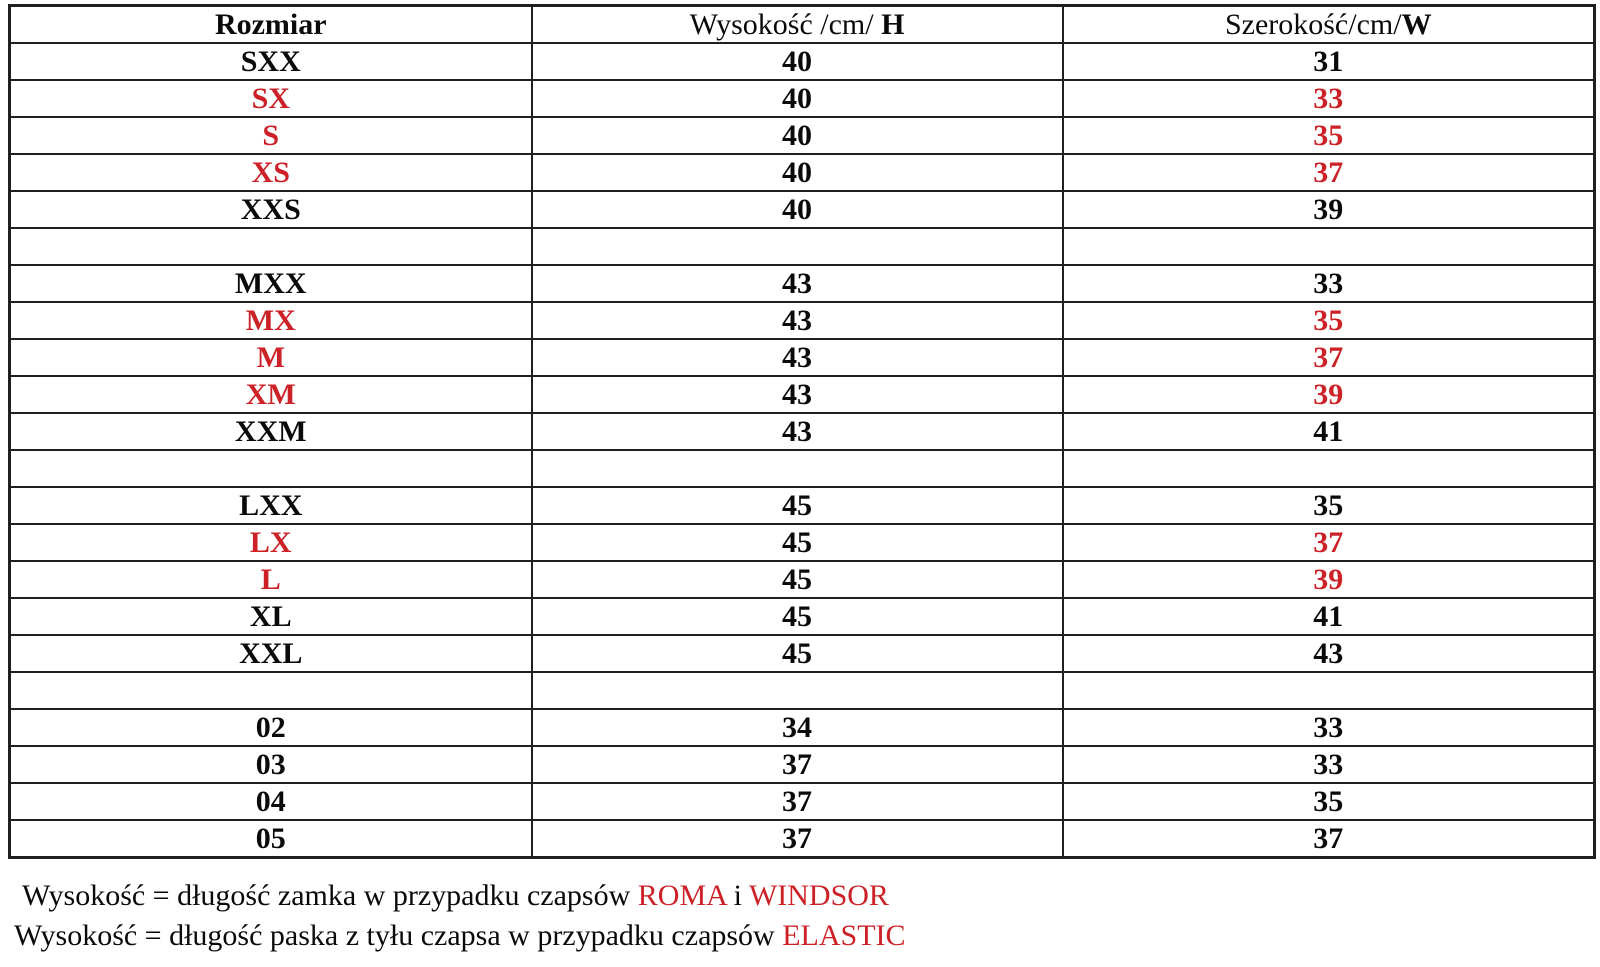 The height and width of the screenshot is (967, 1600). Describe the element at coordinates (270, 579) in the screenshot. I see `size-cell: L` at that location.